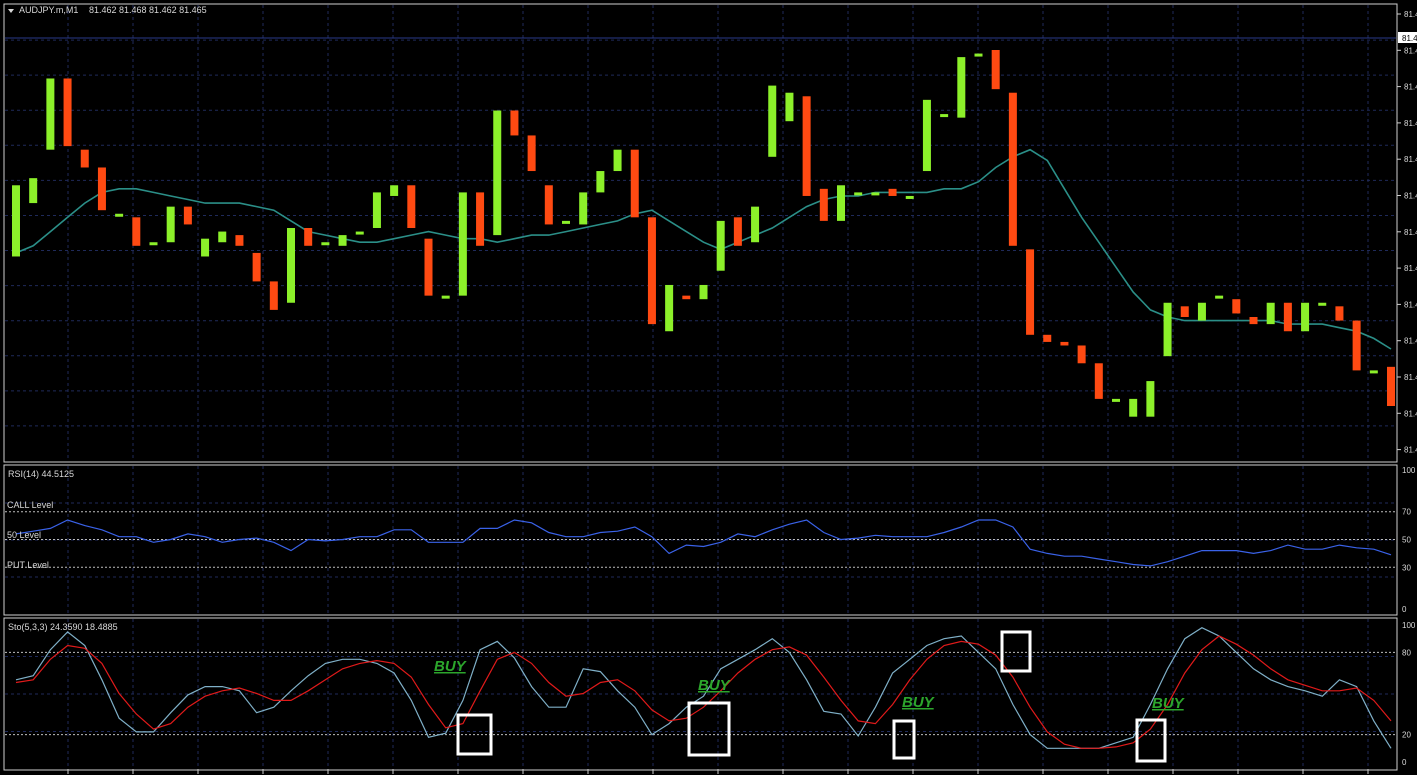 This screenshot has width=1417, height=775. What do you see at coordinates (1406, 512) in the screenshot?
I see `rsi-tick-label: 70` at bounding box center [1406, 512].